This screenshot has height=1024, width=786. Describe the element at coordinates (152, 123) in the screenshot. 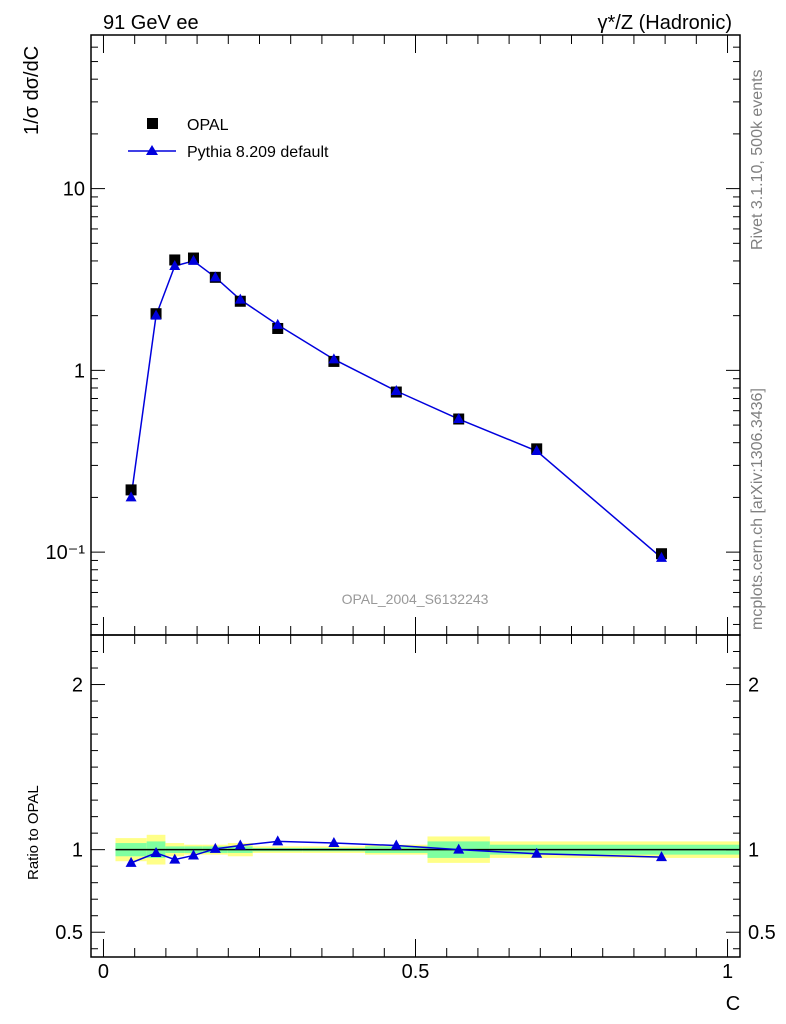

I see `legend-opal-marker` at that location.